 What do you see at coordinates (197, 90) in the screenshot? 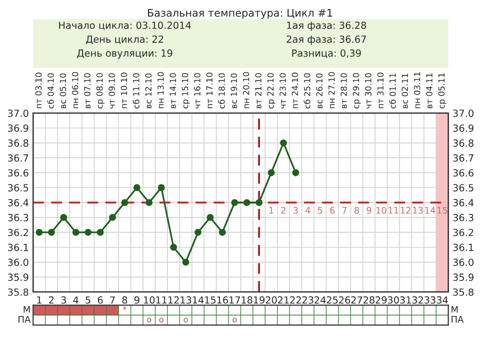
I see `text: чт 16.10` at bounding box center [197, 90].